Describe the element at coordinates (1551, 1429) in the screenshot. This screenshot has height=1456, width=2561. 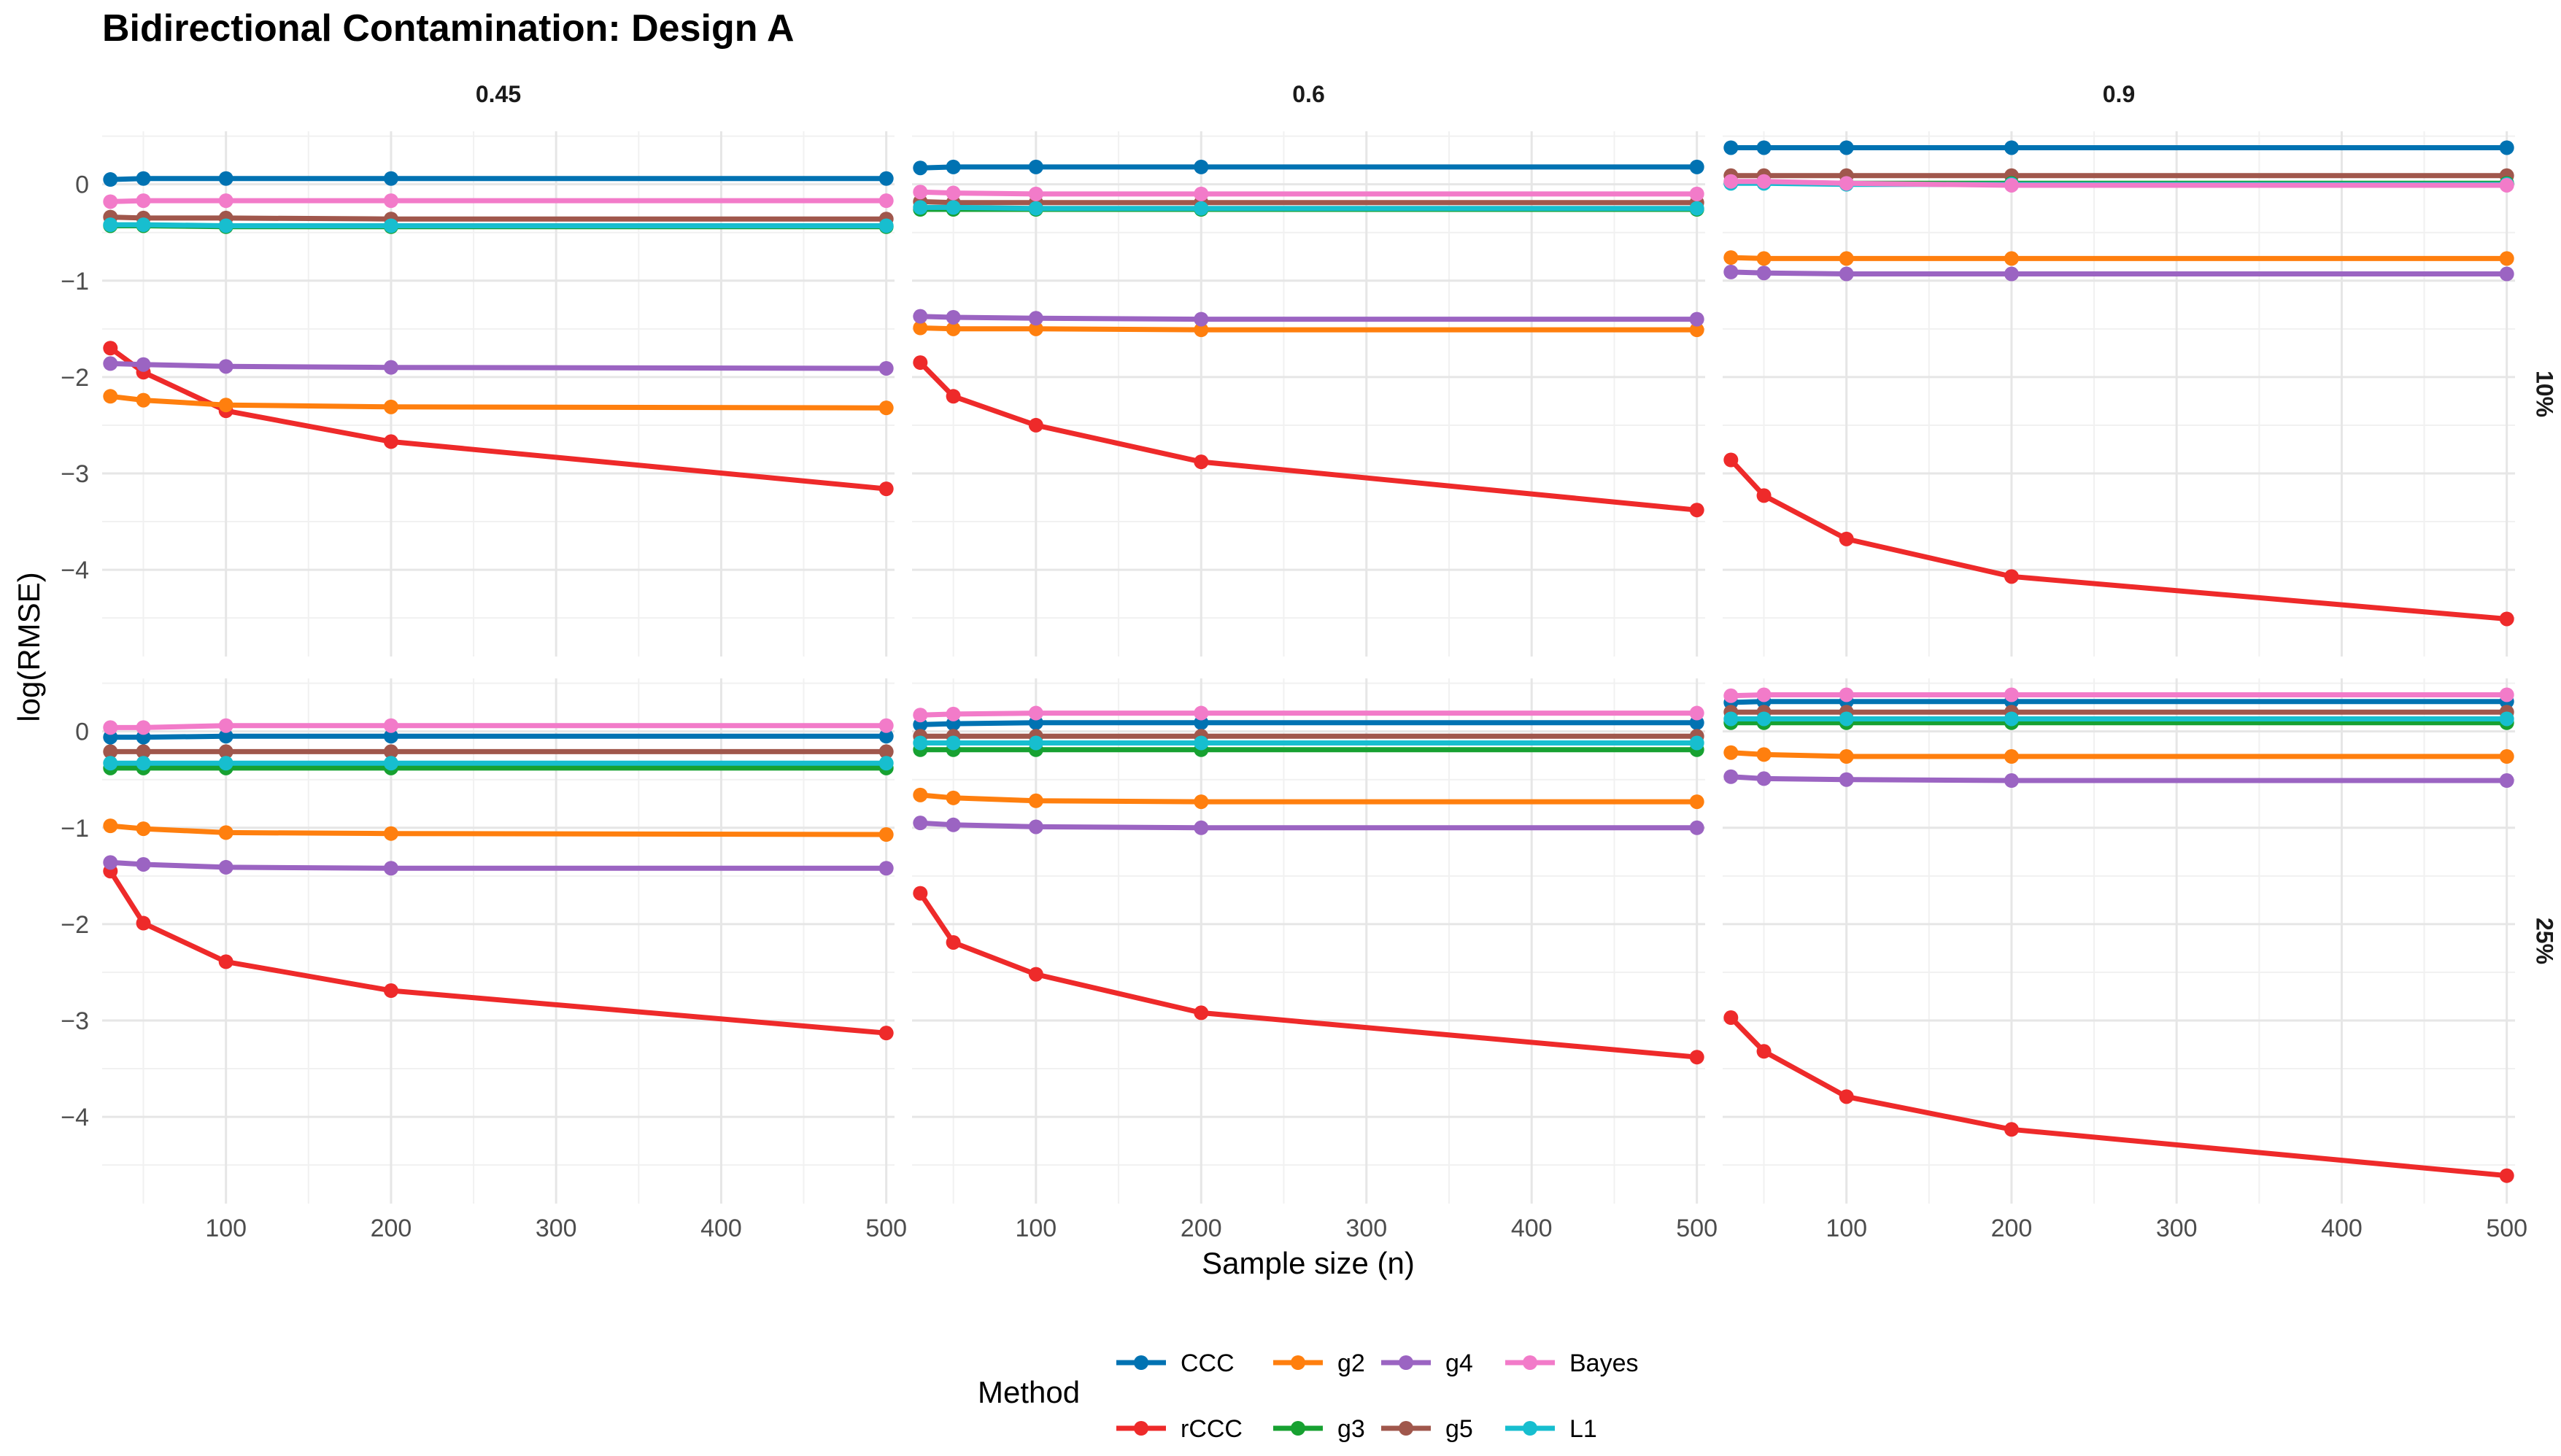
I see `legend-item-L1: L1` at that location.